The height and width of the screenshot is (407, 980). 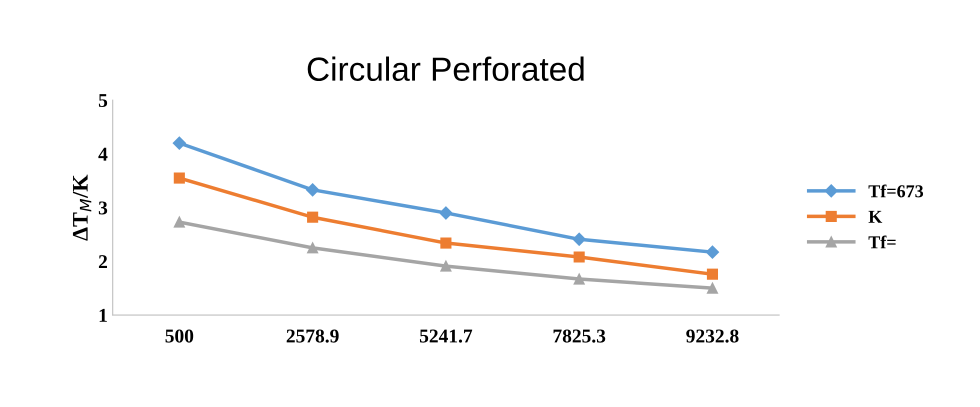 I want to click on x-tick-label: 2578.9, so click(x=312, y=336).